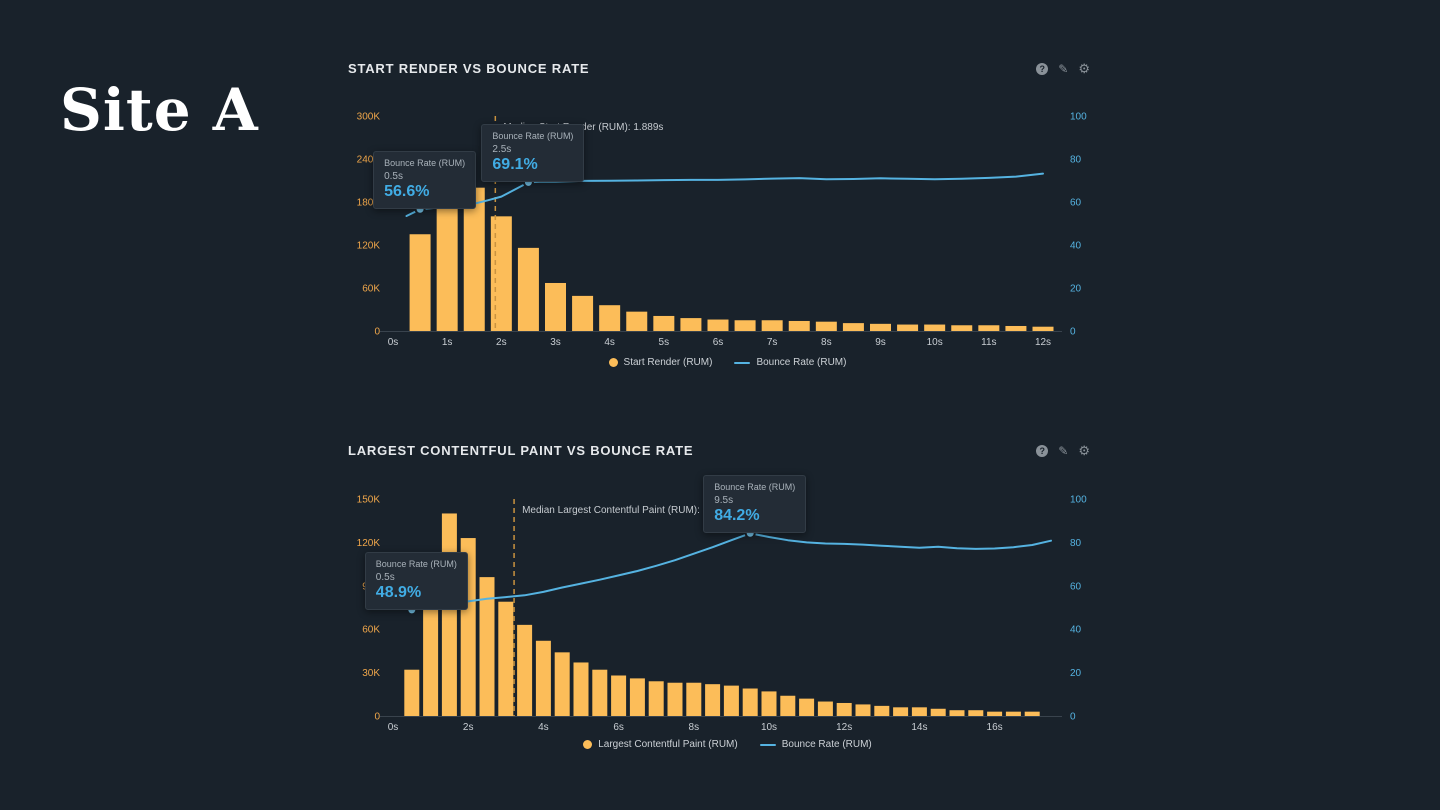 The height and width of the screenshot is (810, 1440). What do you see at coordinates (995, 727) in the screenshot?
I see `svg-text: 16s` at bounding box center [995, 727].